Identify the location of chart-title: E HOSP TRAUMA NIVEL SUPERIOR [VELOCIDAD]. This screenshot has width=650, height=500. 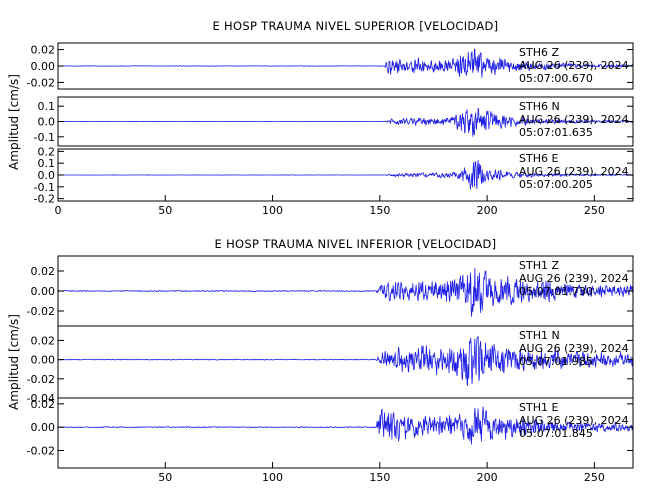
(356, 26).